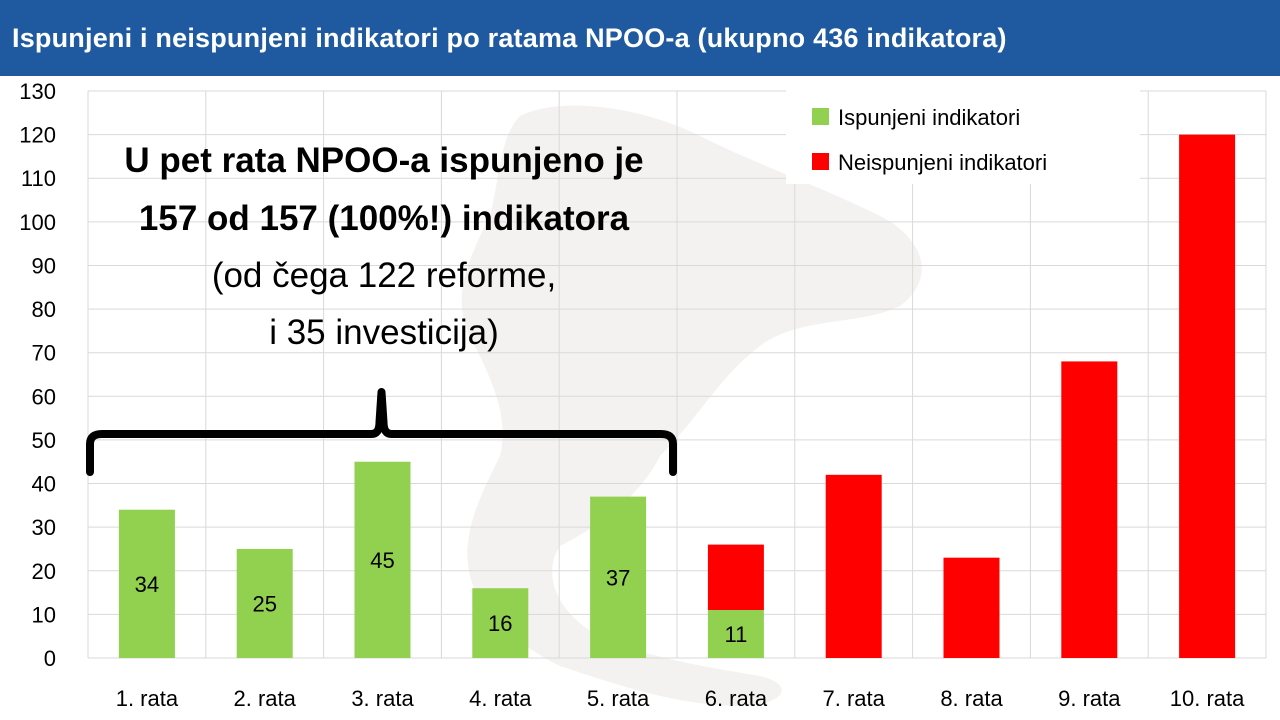  I want to click on bar-value-labels: 34 25 45 16 37 11, so click(441, 597).